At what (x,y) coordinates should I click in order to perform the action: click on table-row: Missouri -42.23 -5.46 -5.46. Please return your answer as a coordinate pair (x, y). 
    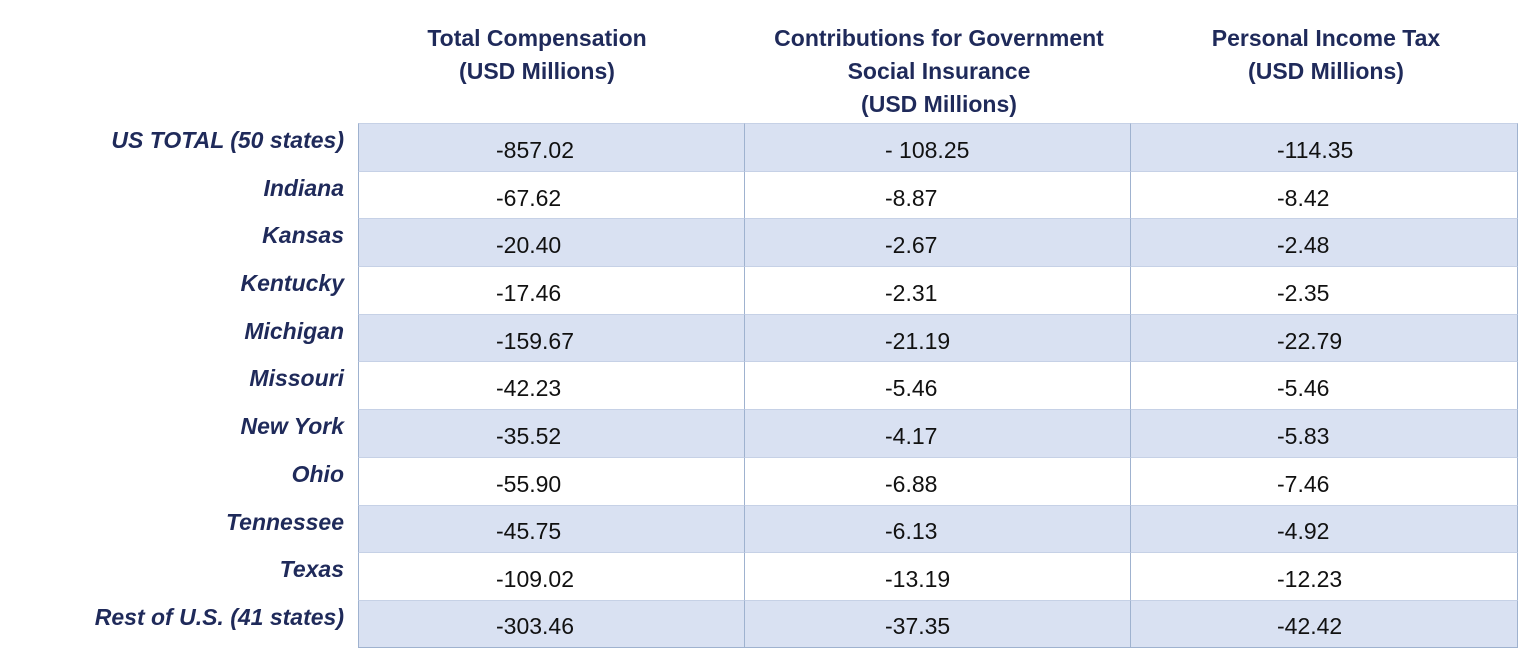
    Looking at the image, I should click on (786, 385).